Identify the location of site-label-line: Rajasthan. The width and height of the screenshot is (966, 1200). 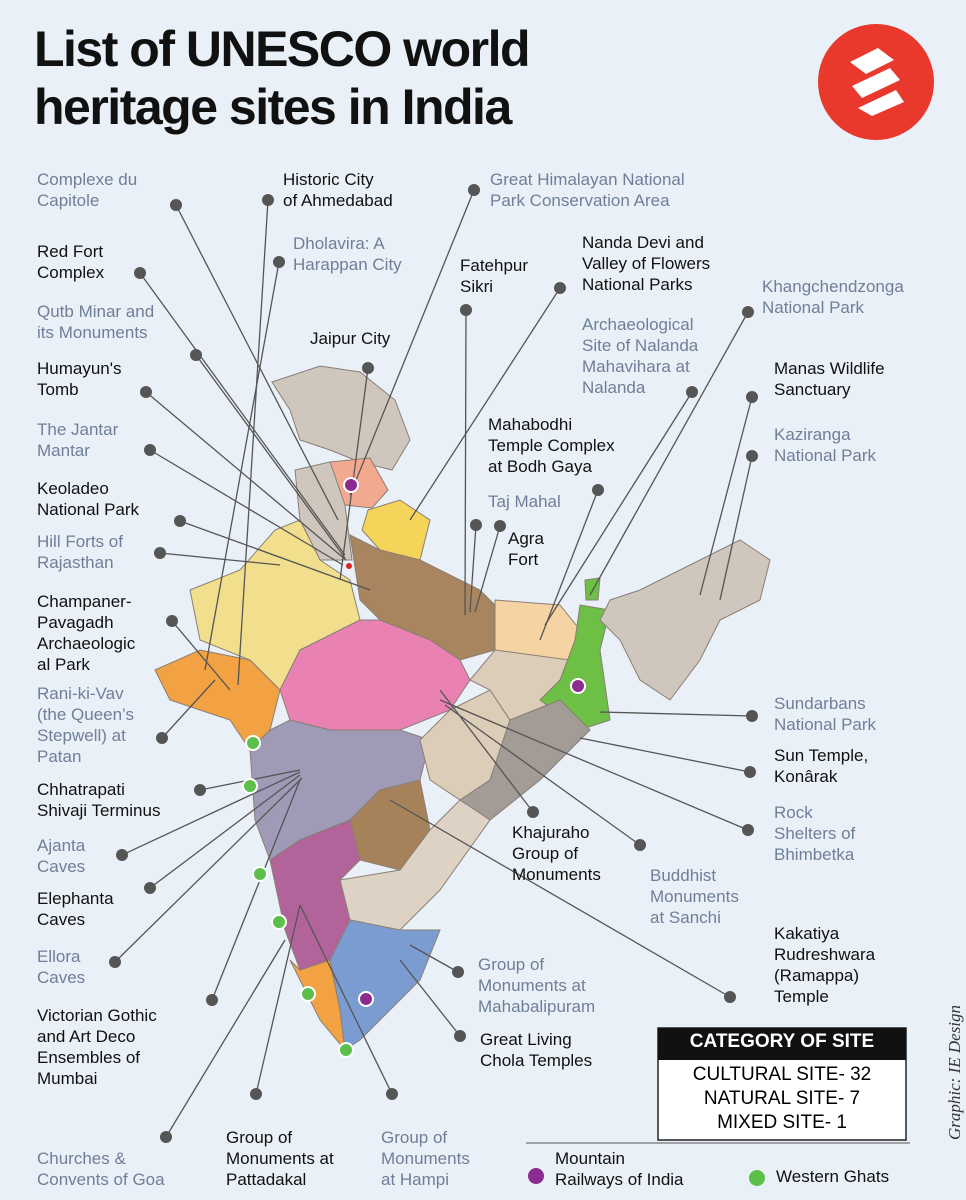
(75, 562).